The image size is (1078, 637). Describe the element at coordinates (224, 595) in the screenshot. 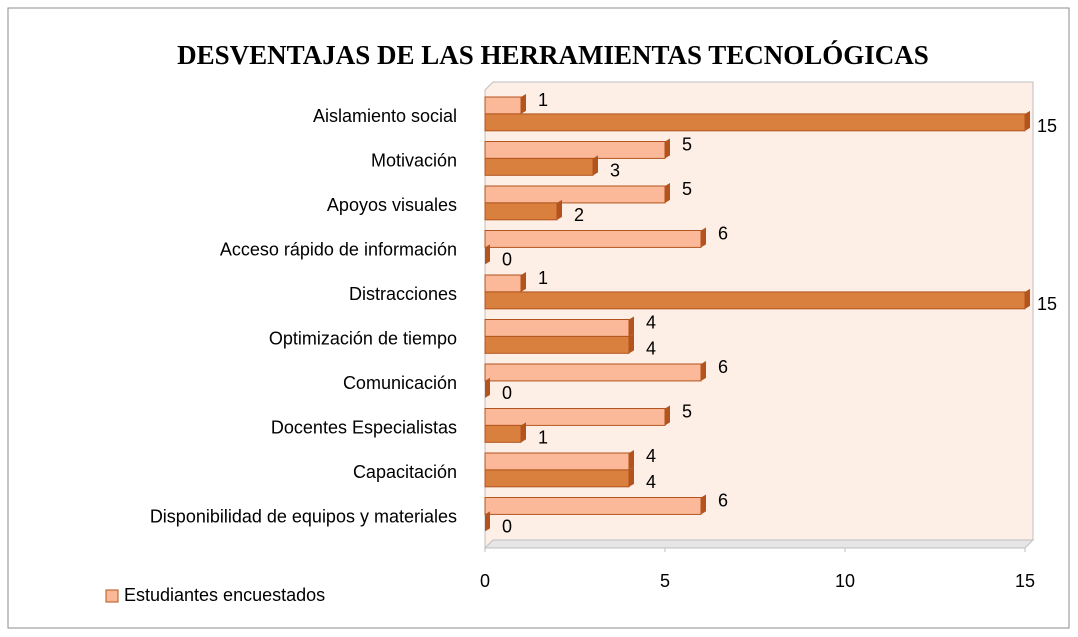

I see `legend-label: Estudiantes encuestados` at that location.